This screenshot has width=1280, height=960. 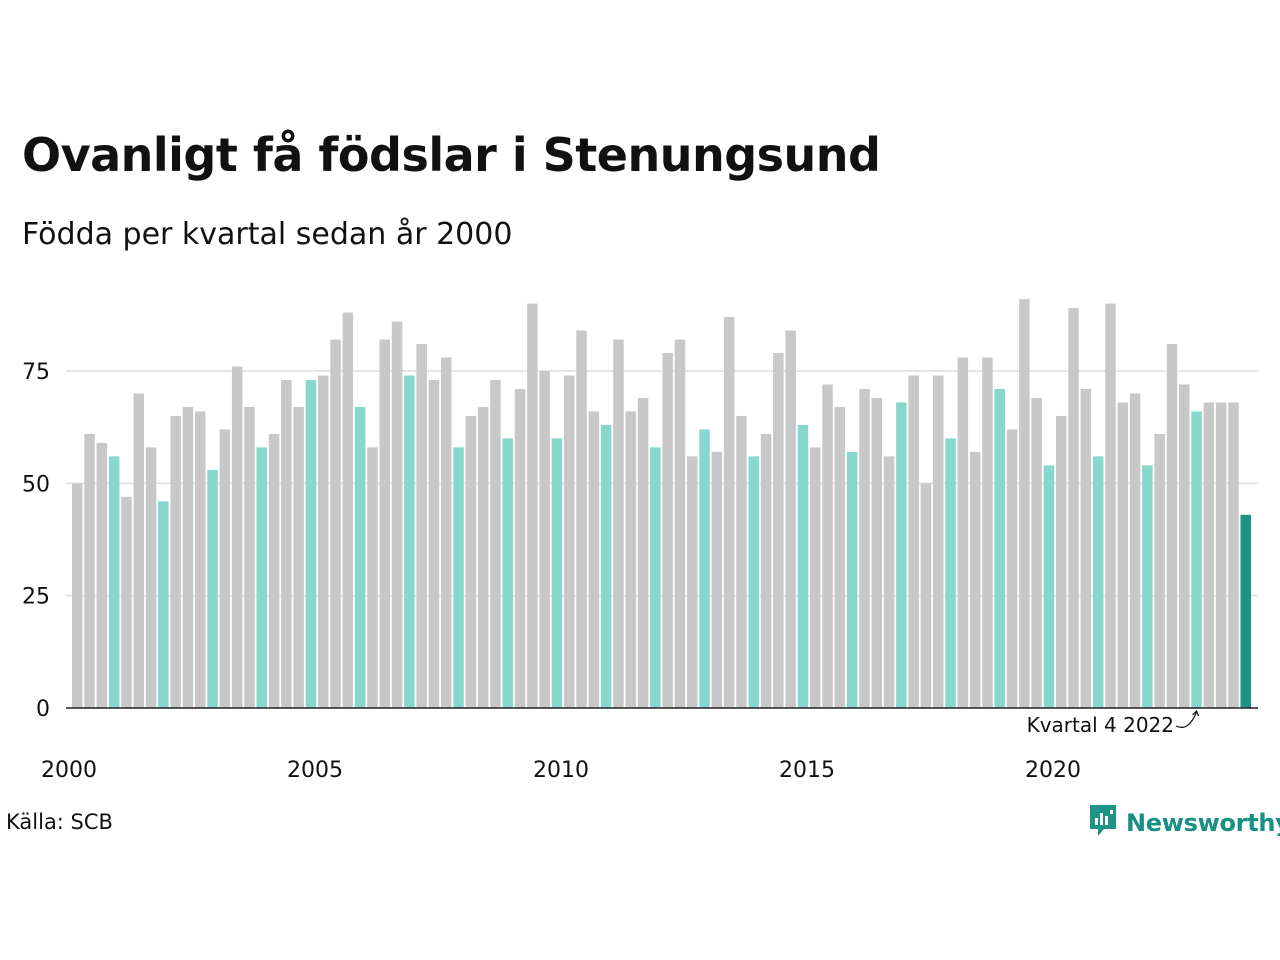 I want to click on y-tick-label: 50, so click(x=36, y=484).